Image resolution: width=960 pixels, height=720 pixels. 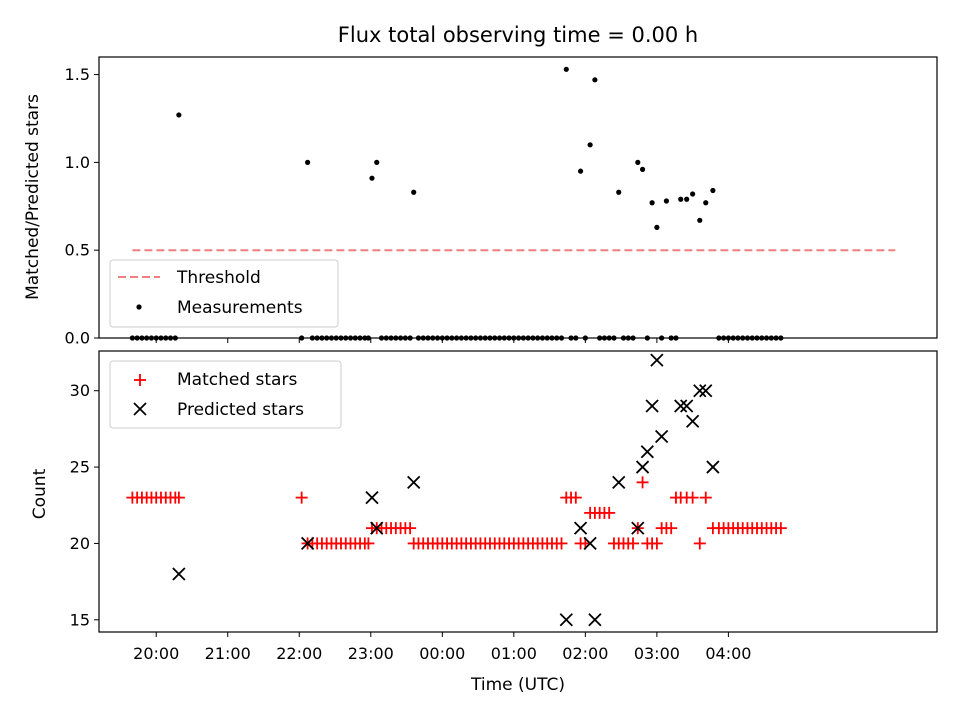 What do you see at coordinates (80, 543) in the screenshot?
I see `y-tick-label: 20` at bounding box center [80, 543].